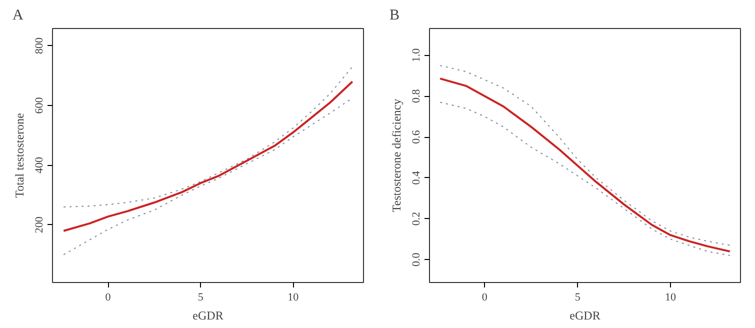  What do you see at coordinates (395, 16) in the screenshot?
I see `chart-title: B` at bounding box center [395, 16].